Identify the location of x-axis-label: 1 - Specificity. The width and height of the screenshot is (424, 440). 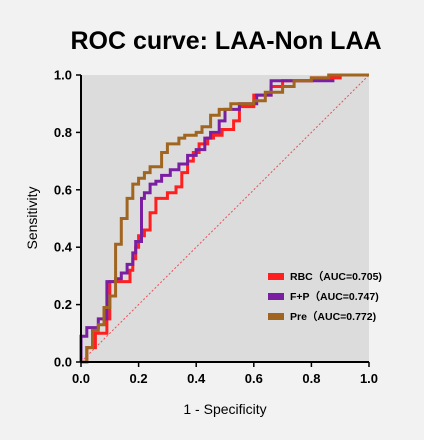
(224, 409).